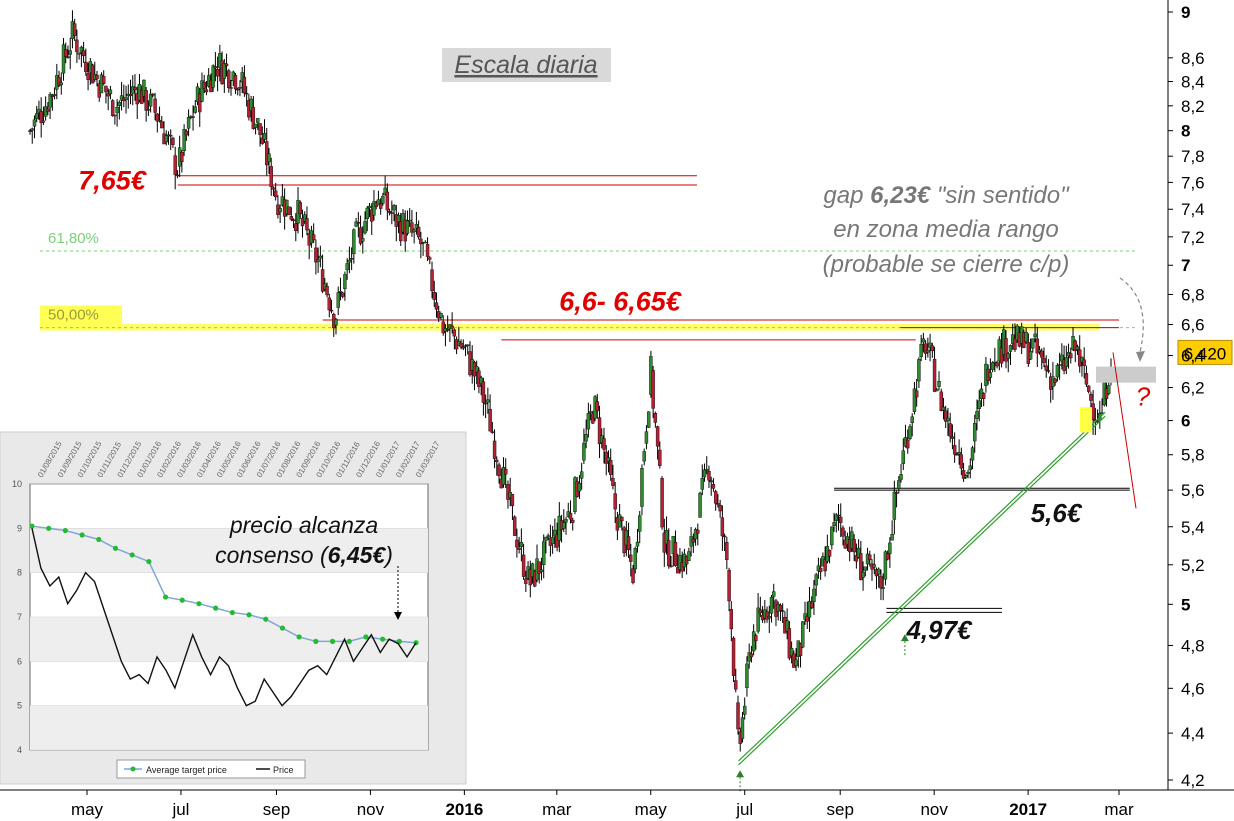 The height and width of the screenshot is (821, 1234). What do you see at coordinates (921, 601) in the screenshot?
I see `trendline` at bounding box center [921, 601].